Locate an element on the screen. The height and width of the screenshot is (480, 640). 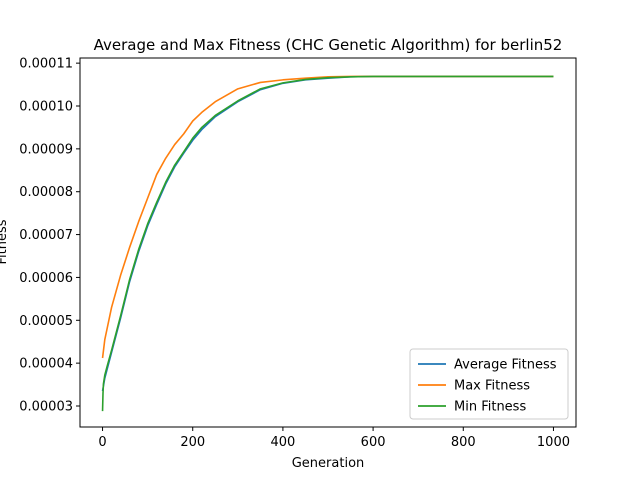
legend: Average Fitness Max Fitness Min Fitness is located at coordinates (489, 384).